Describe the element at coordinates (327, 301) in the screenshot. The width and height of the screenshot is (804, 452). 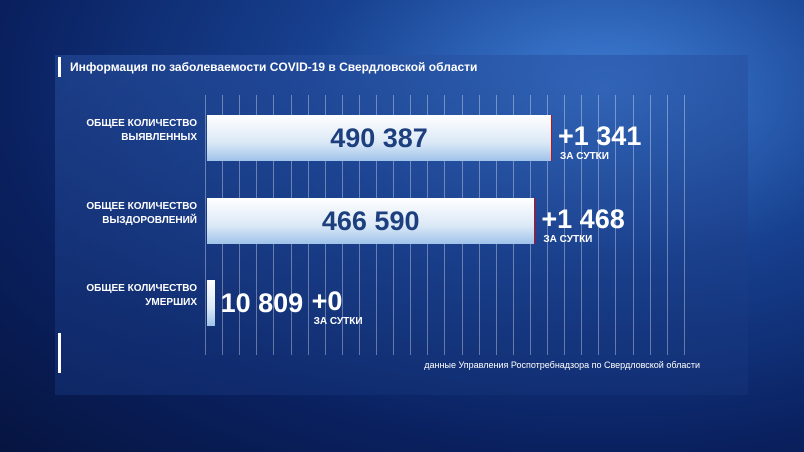
I see `increment-label: +0` at that location.